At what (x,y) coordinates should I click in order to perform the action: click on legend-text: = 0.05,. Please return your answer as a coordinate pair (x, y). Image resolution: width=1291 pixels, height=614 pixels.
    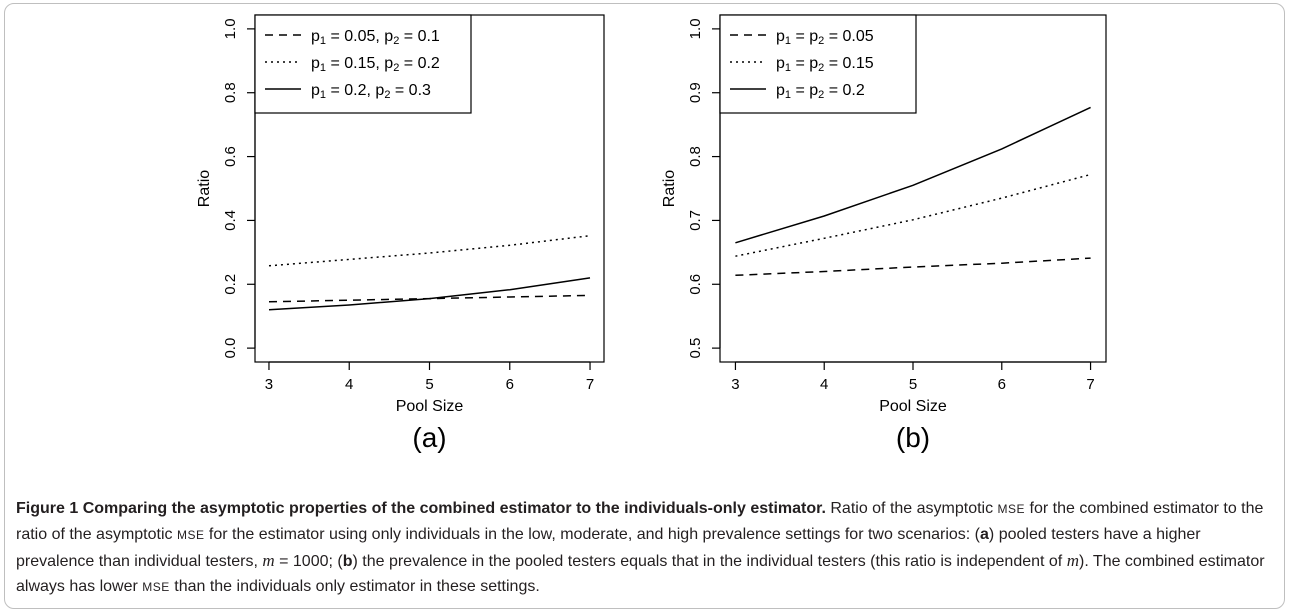
    Looking at the image, I should click on (355, 36).